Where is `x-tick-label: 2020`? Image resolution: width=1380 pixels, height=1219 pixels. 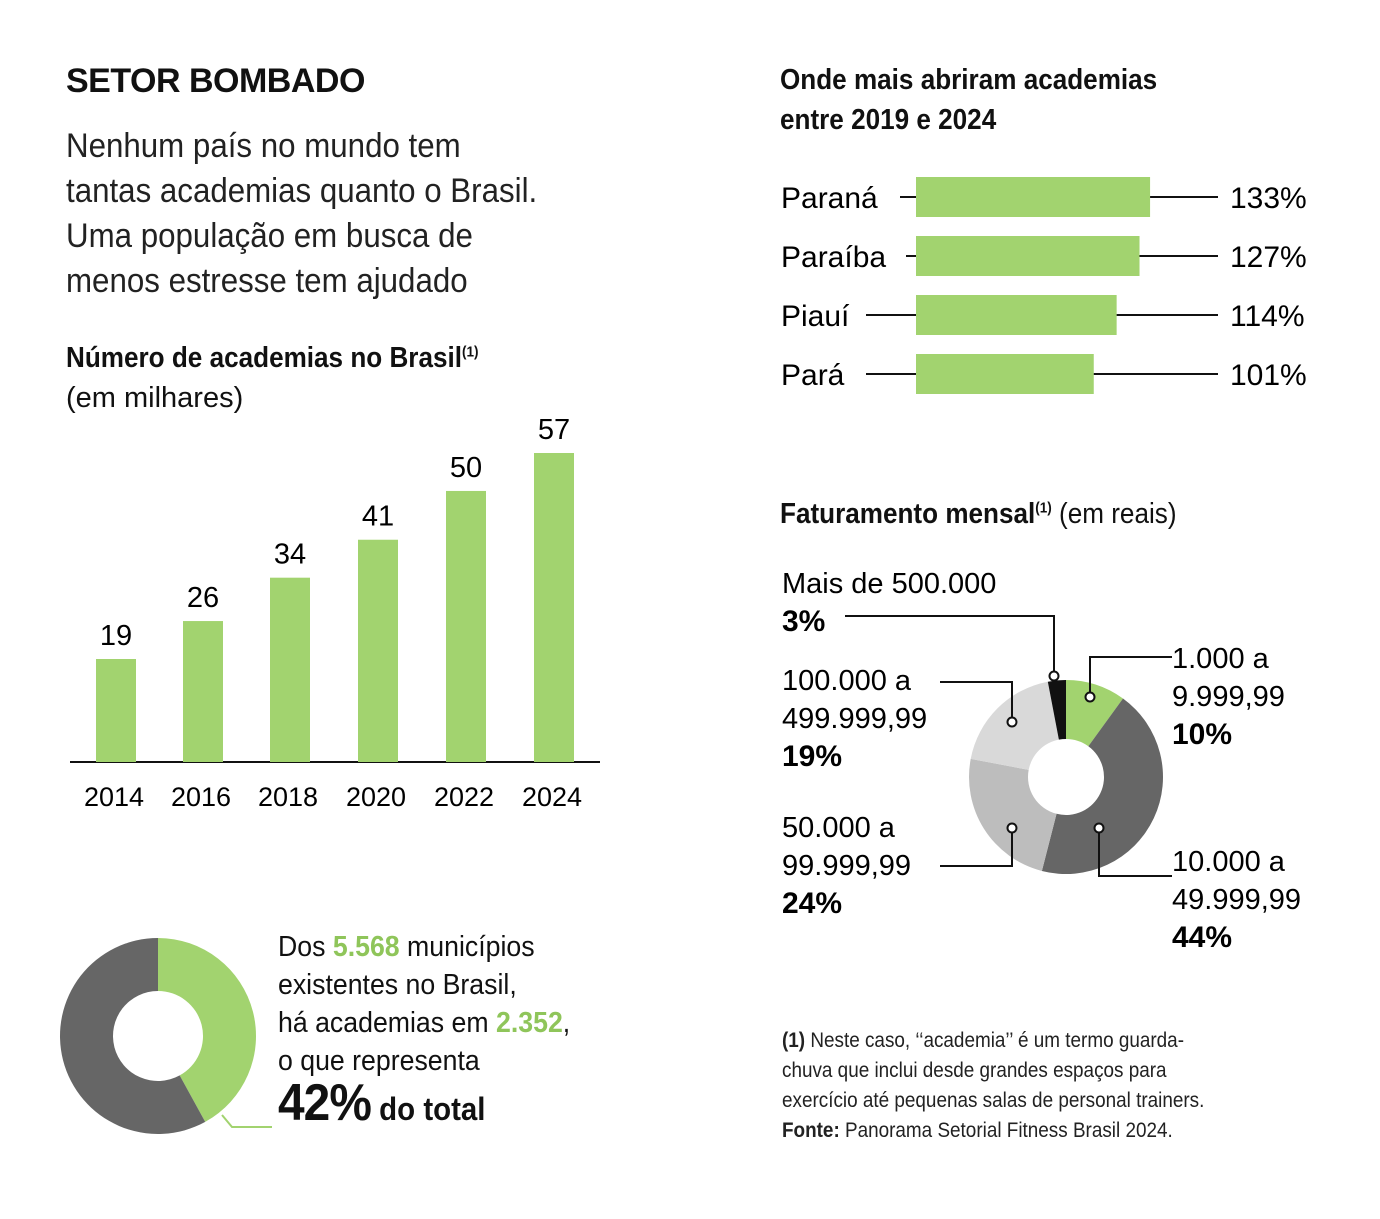
x-tick-label: 2020 is located at coordinates (376, 797).